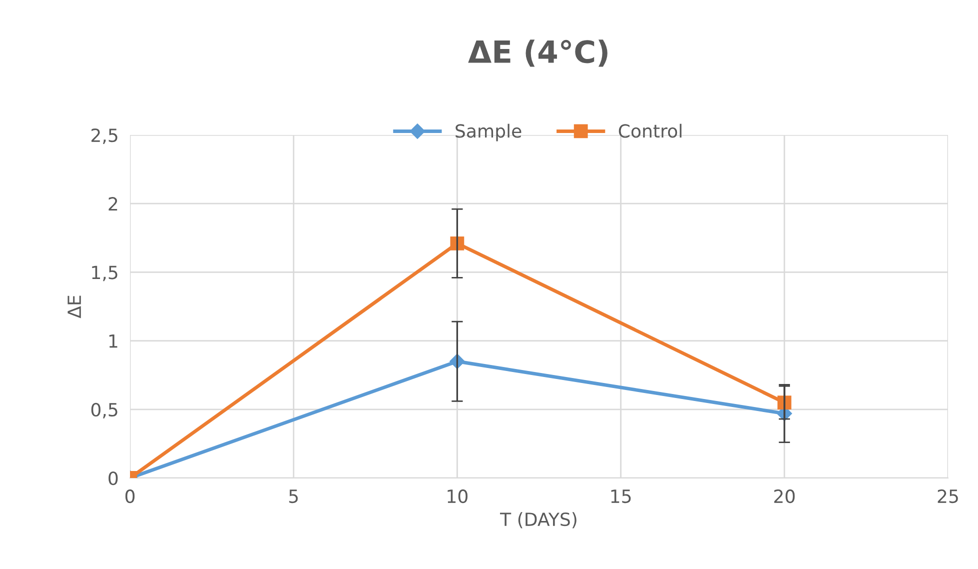 The width and height of the screenshot is (978, 569). Describe the element at coordinates (784, 496) in the screenshot. I see `x-tick-label: 20` at that location.